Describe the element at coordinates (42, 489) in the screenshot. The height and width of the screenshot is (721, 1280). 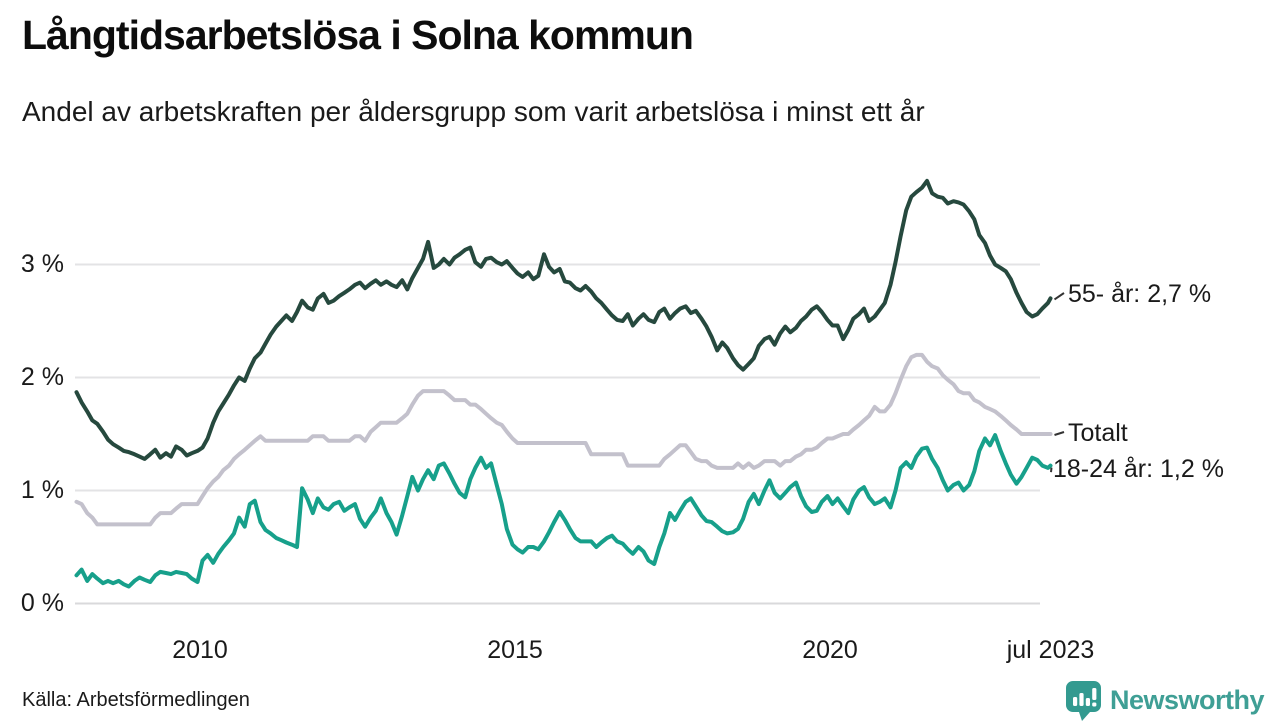
I see `y-axis-label-1: 1 %` at that location.